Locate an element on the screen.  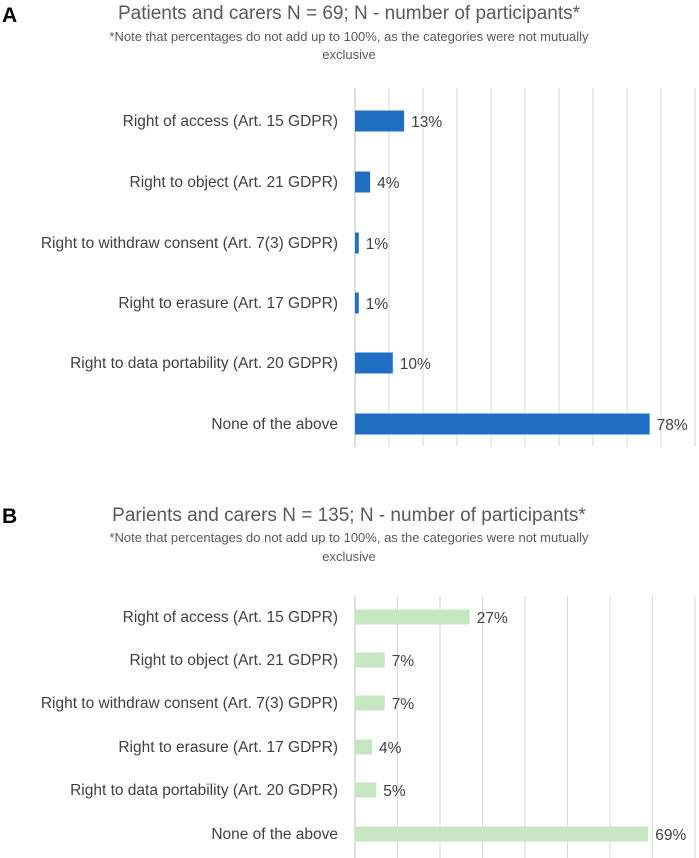
panel-b-category-label: Right of access (Art. 15 GDPR) is located at coordinates (230, 617).